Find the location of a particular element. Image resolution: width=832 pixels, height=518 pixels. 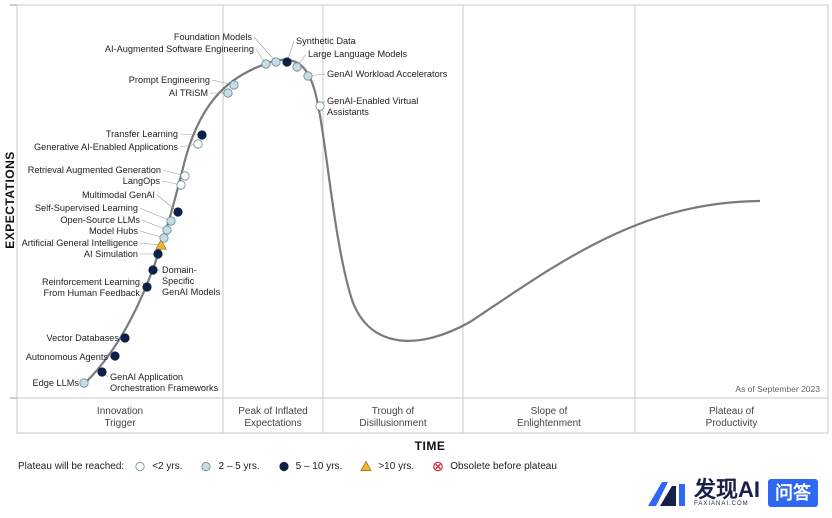

tech-label: AI Simulation is located at coordinates (111, 254).